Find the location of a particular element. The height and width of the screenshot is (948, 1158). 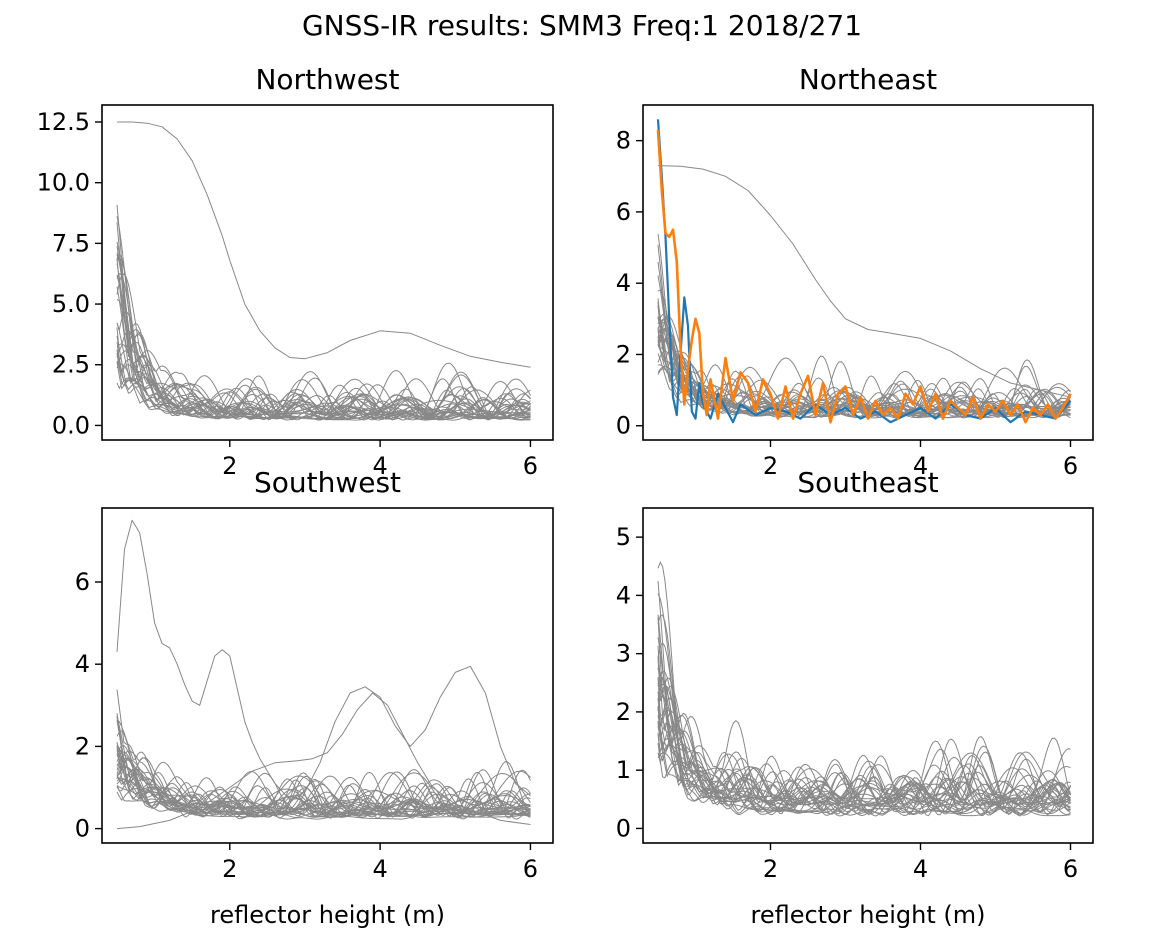

southeast-xtick-label: 2 is located at coordinates (770, 869).